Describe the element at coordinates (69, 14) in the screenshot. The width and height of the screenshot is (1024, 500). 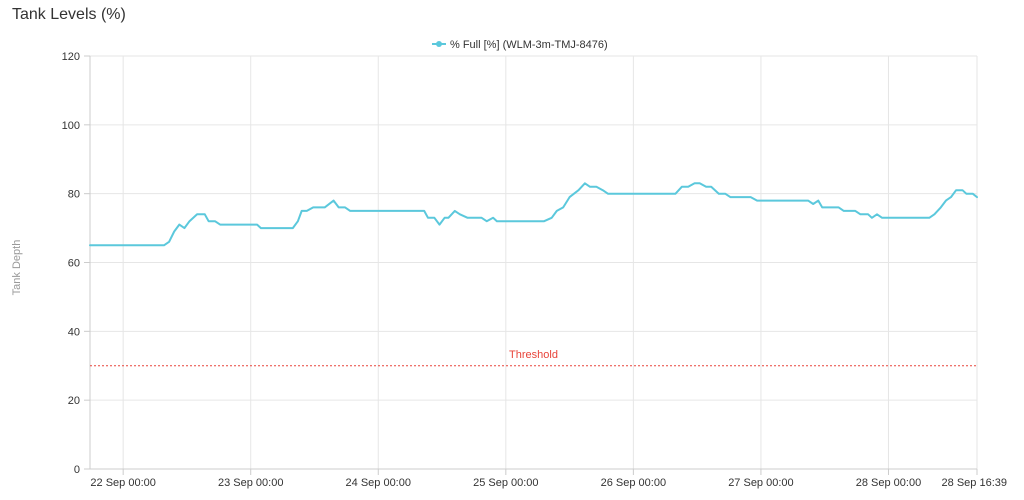
I see `chart-title: Tank Levels (%)` at that location.